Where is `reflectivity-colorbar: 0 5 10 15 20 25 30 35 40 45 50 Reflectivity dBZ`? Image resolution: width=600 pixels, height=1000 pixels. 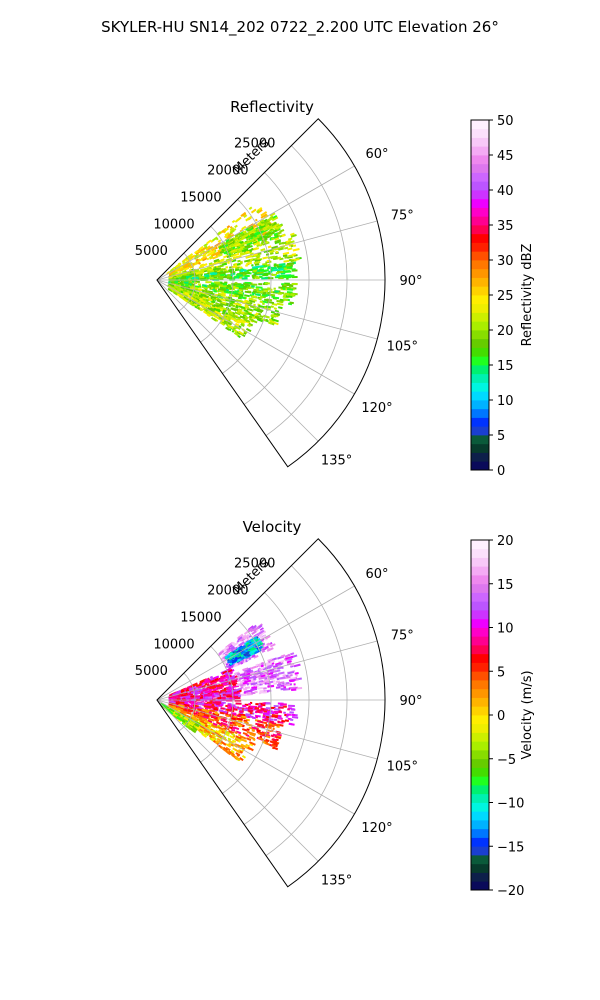
reflectivity-colorbar: 0 5 10 15 20 25 30 35 40 45 50 Reflectivity dBZ is located at coordinates (502, 296).